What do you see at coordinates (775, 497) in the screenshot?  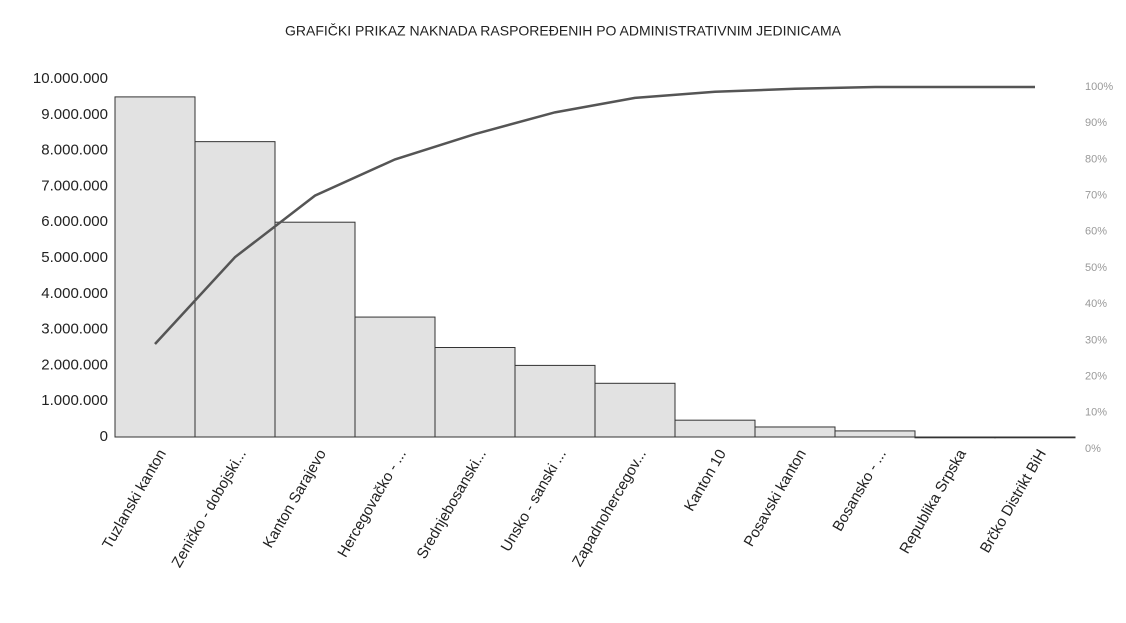 I see `x-tick-label: Posavski kanton` at bounding box center [775, 497].